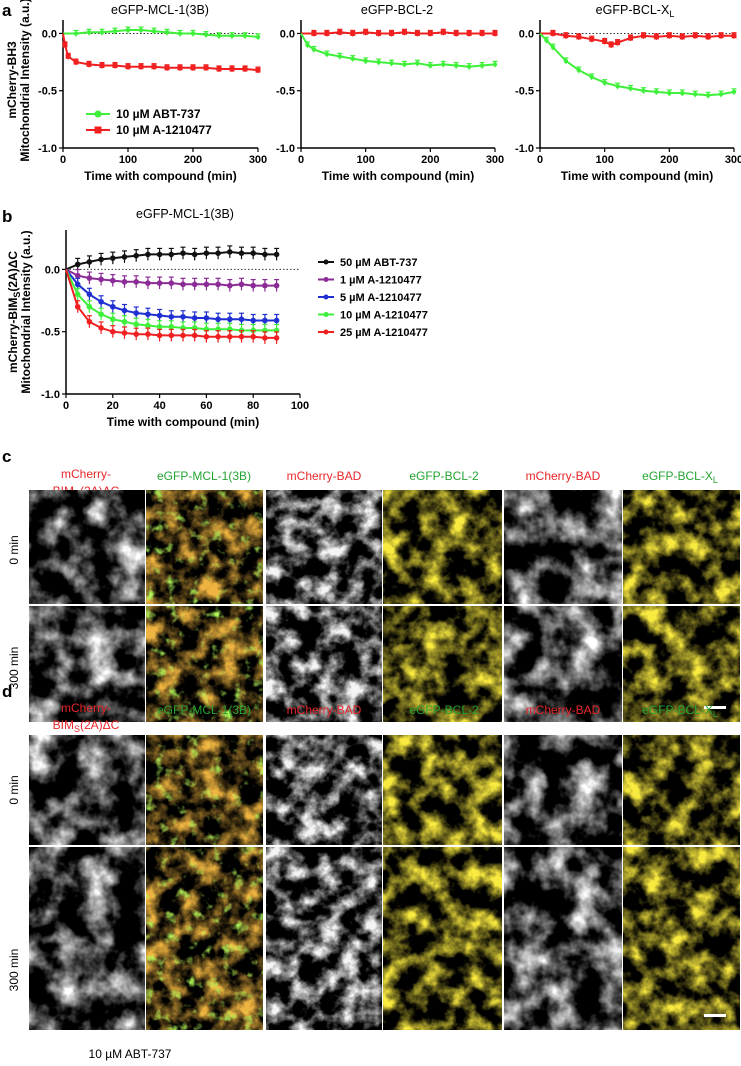  Describe the element at coordinates (143, 114) in the screenshot. I see `legend-item-abt737: 10 µM ABT-737` at that location.